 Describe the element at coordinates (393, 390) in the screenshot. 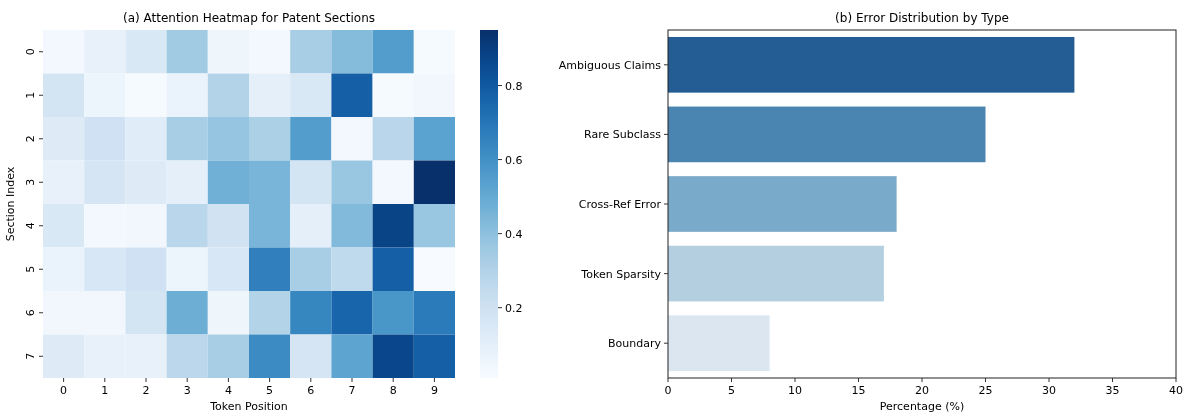

I see `x-tick-label: 8` at that location.